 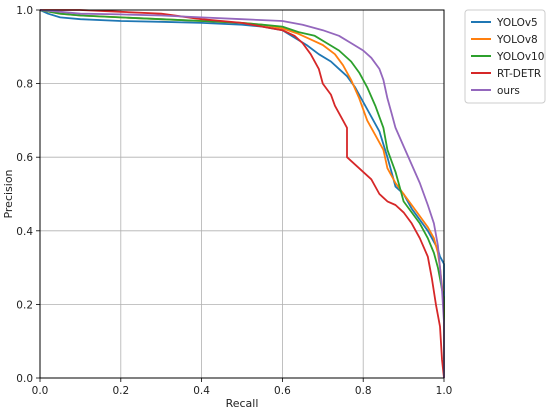 I want to click on y-tick-label: 0.0, so click(x=24, y=379).